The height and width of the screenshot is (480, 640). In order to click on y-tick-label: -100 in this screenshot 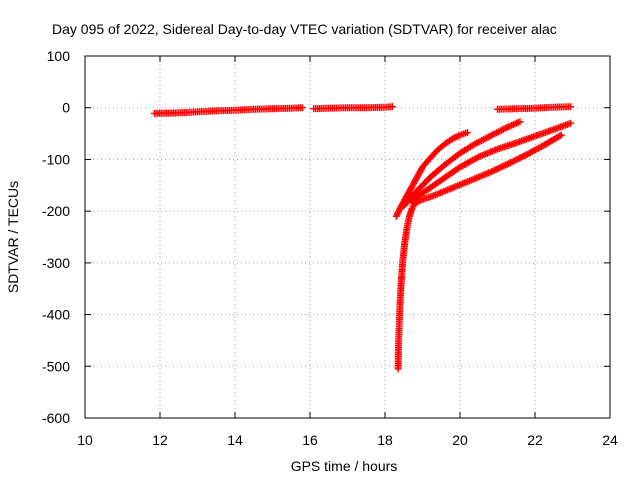, I will do `click(56, 159)`.